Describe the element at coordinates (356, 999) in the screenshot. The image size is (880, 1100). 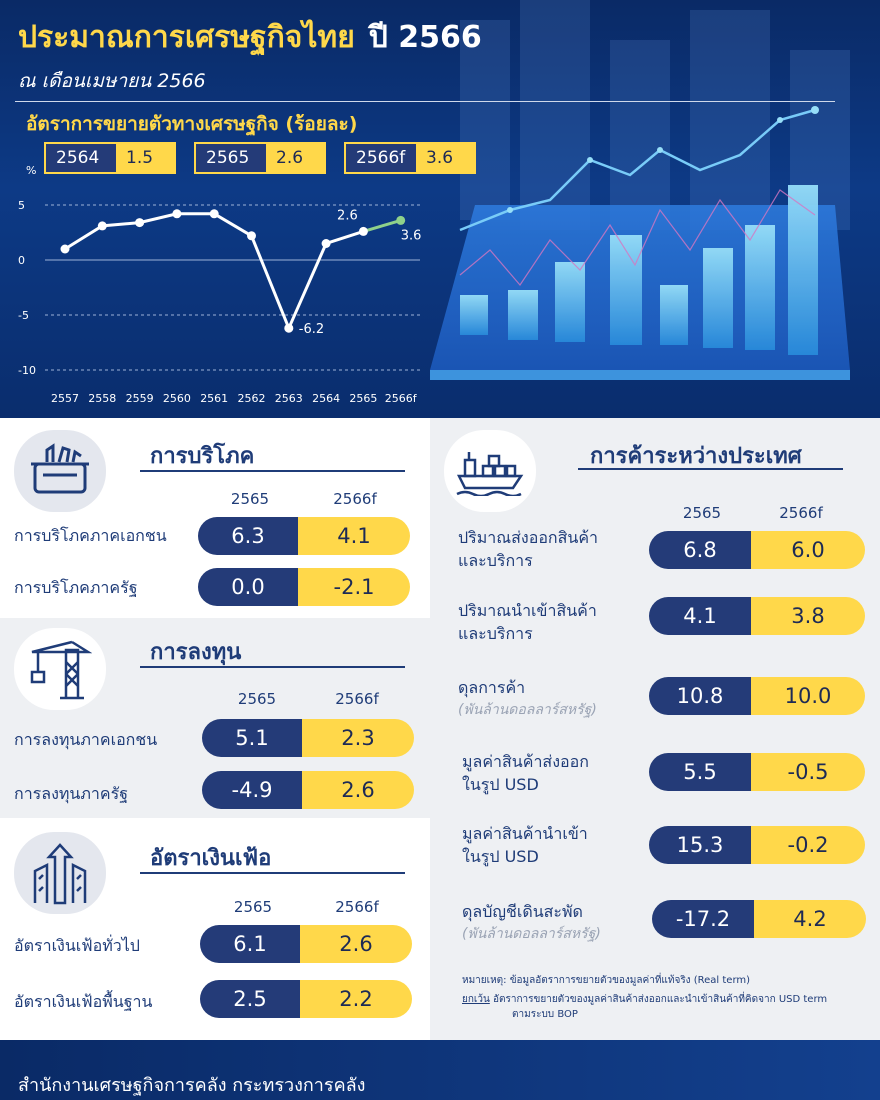
I see `value-2566f: 2.2` at that location.